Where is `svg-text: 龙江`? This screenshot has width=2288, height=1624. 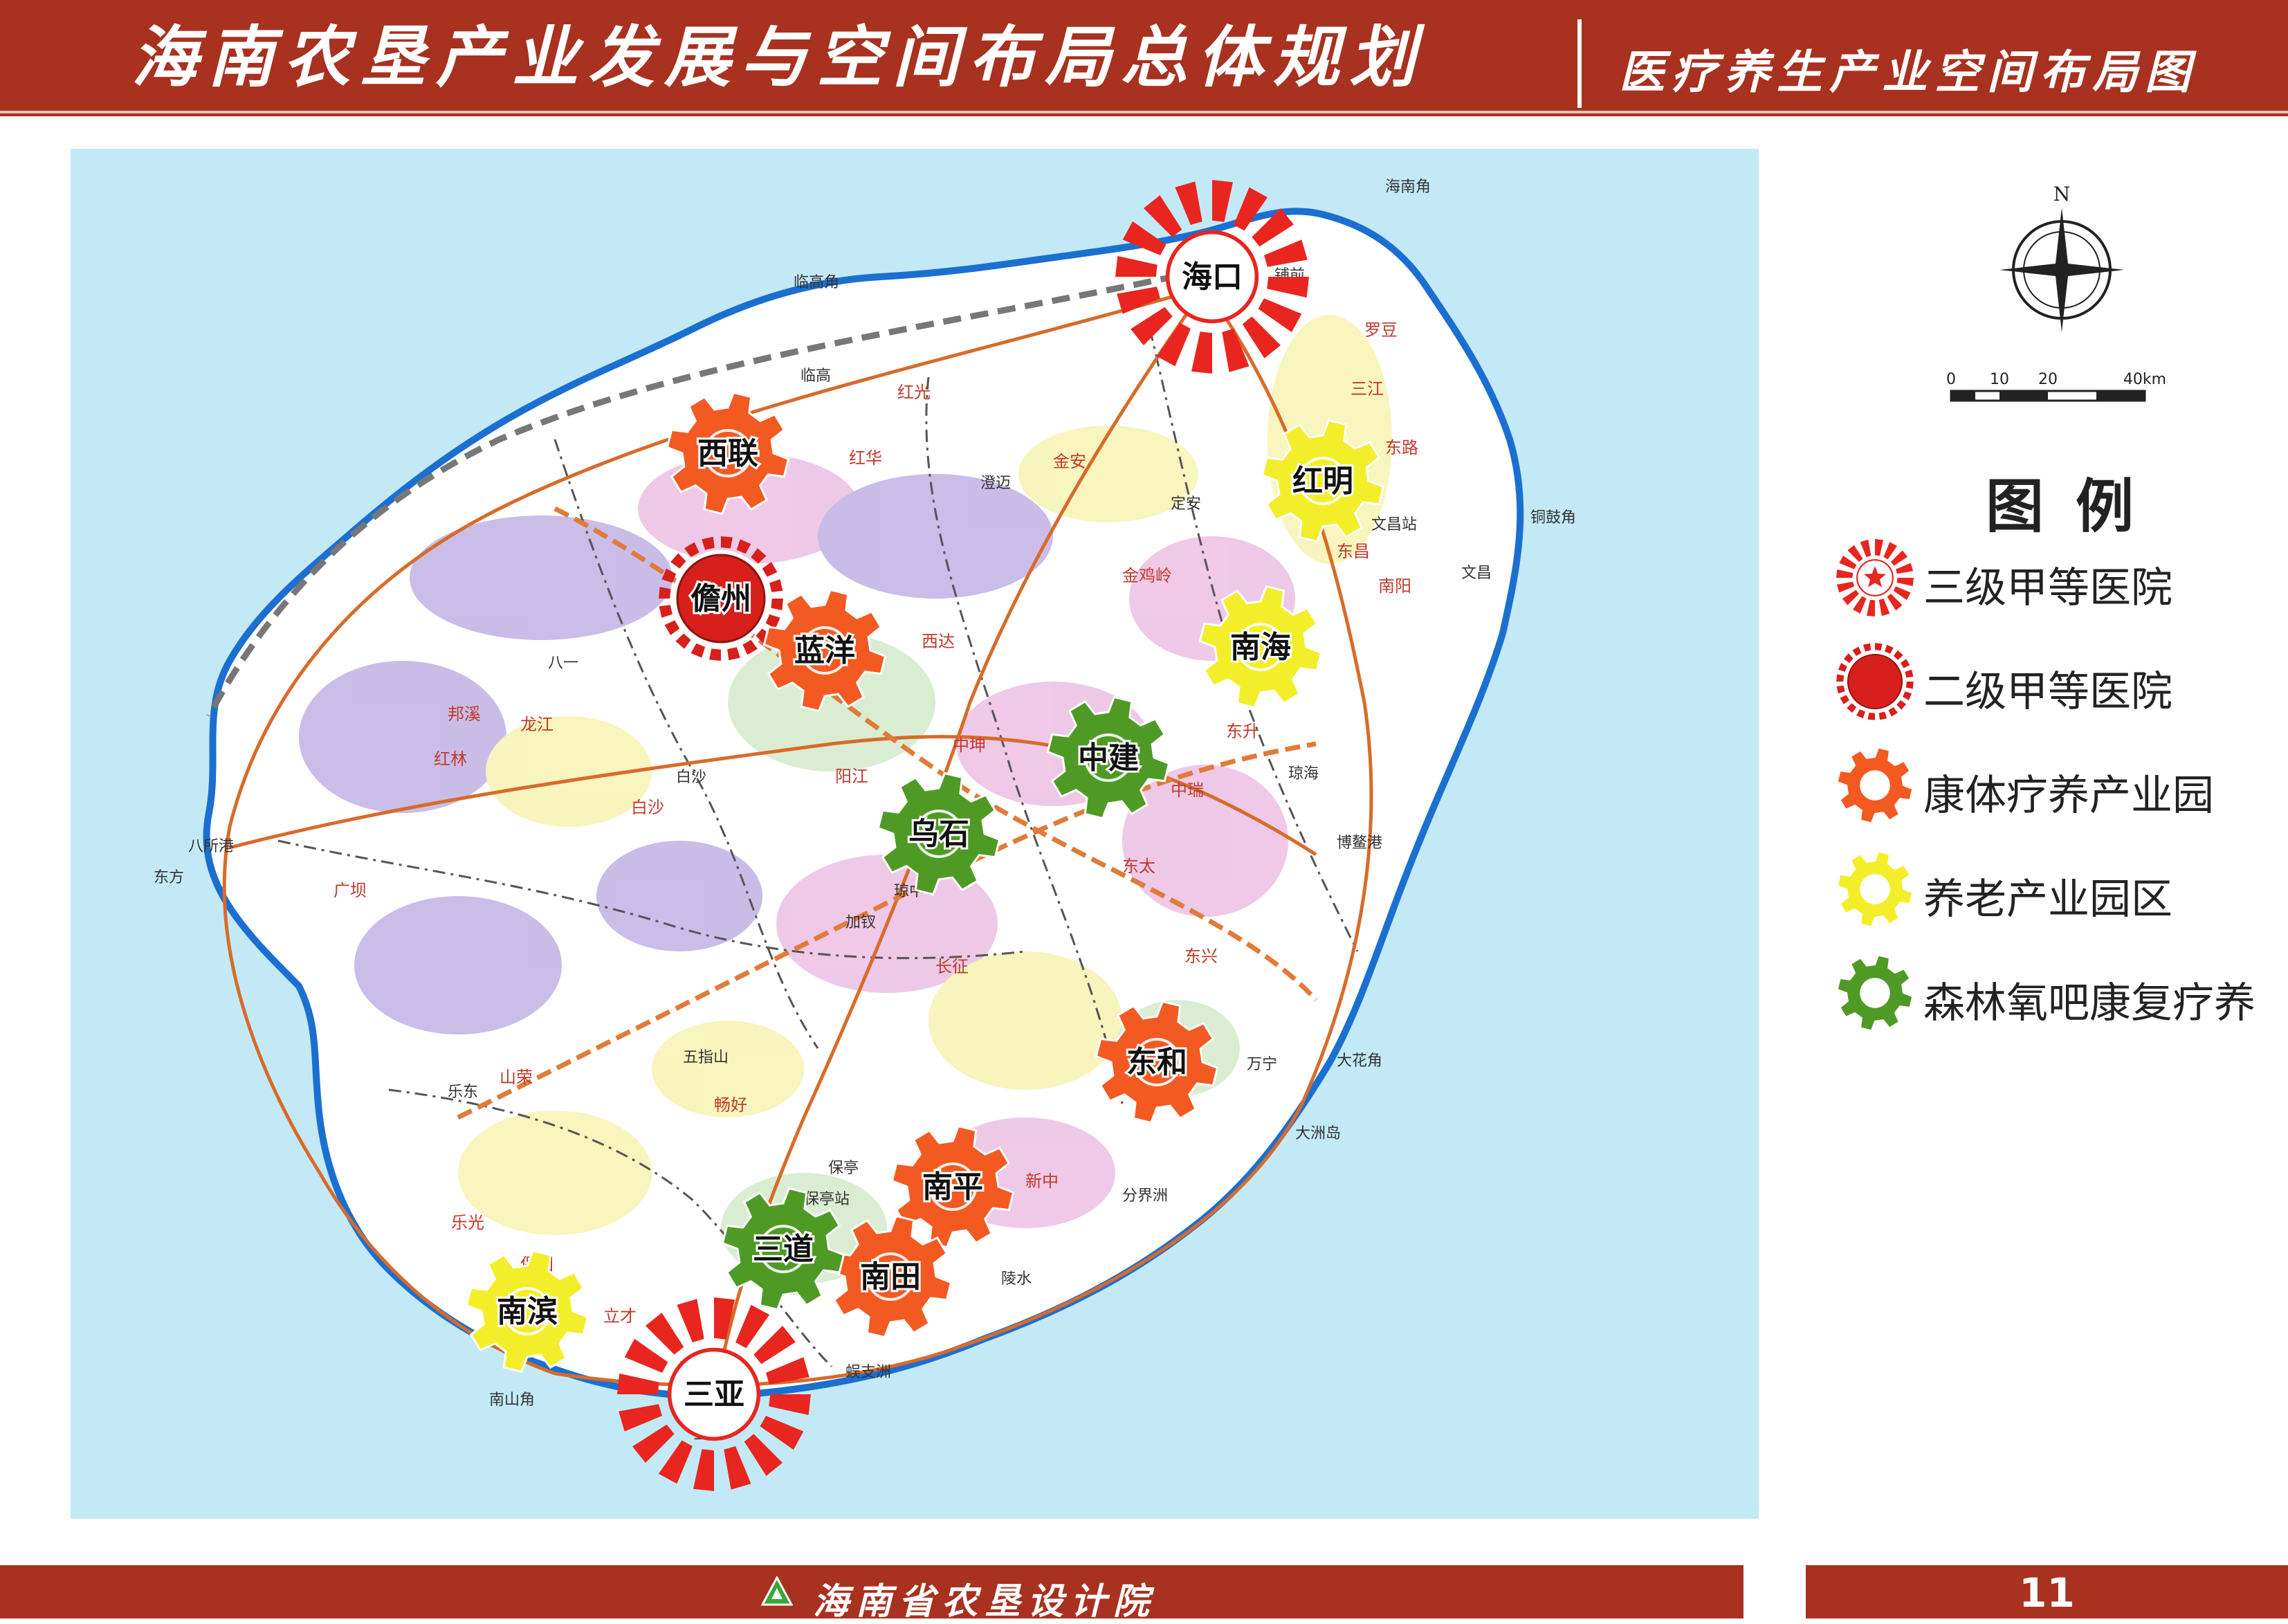 svg-text: 龙江 is located at coordinates (536, 724).